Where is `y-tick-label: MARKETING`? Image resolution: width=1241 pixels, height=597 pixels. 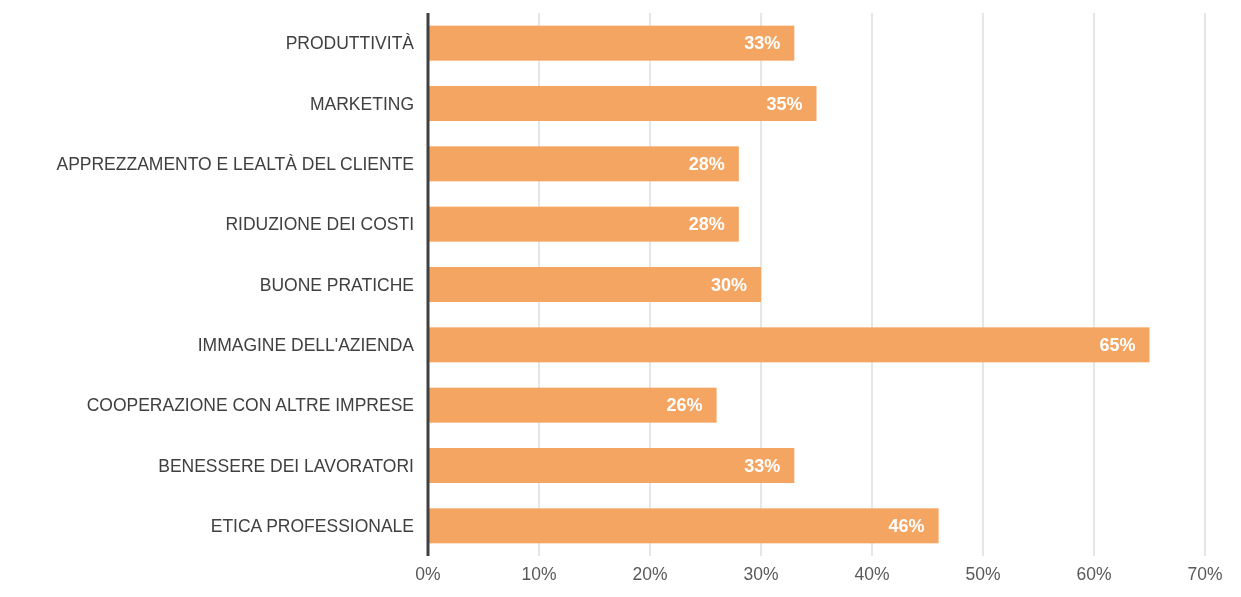 y-tick-label: MARKETING is located at coordinates (361, 103).